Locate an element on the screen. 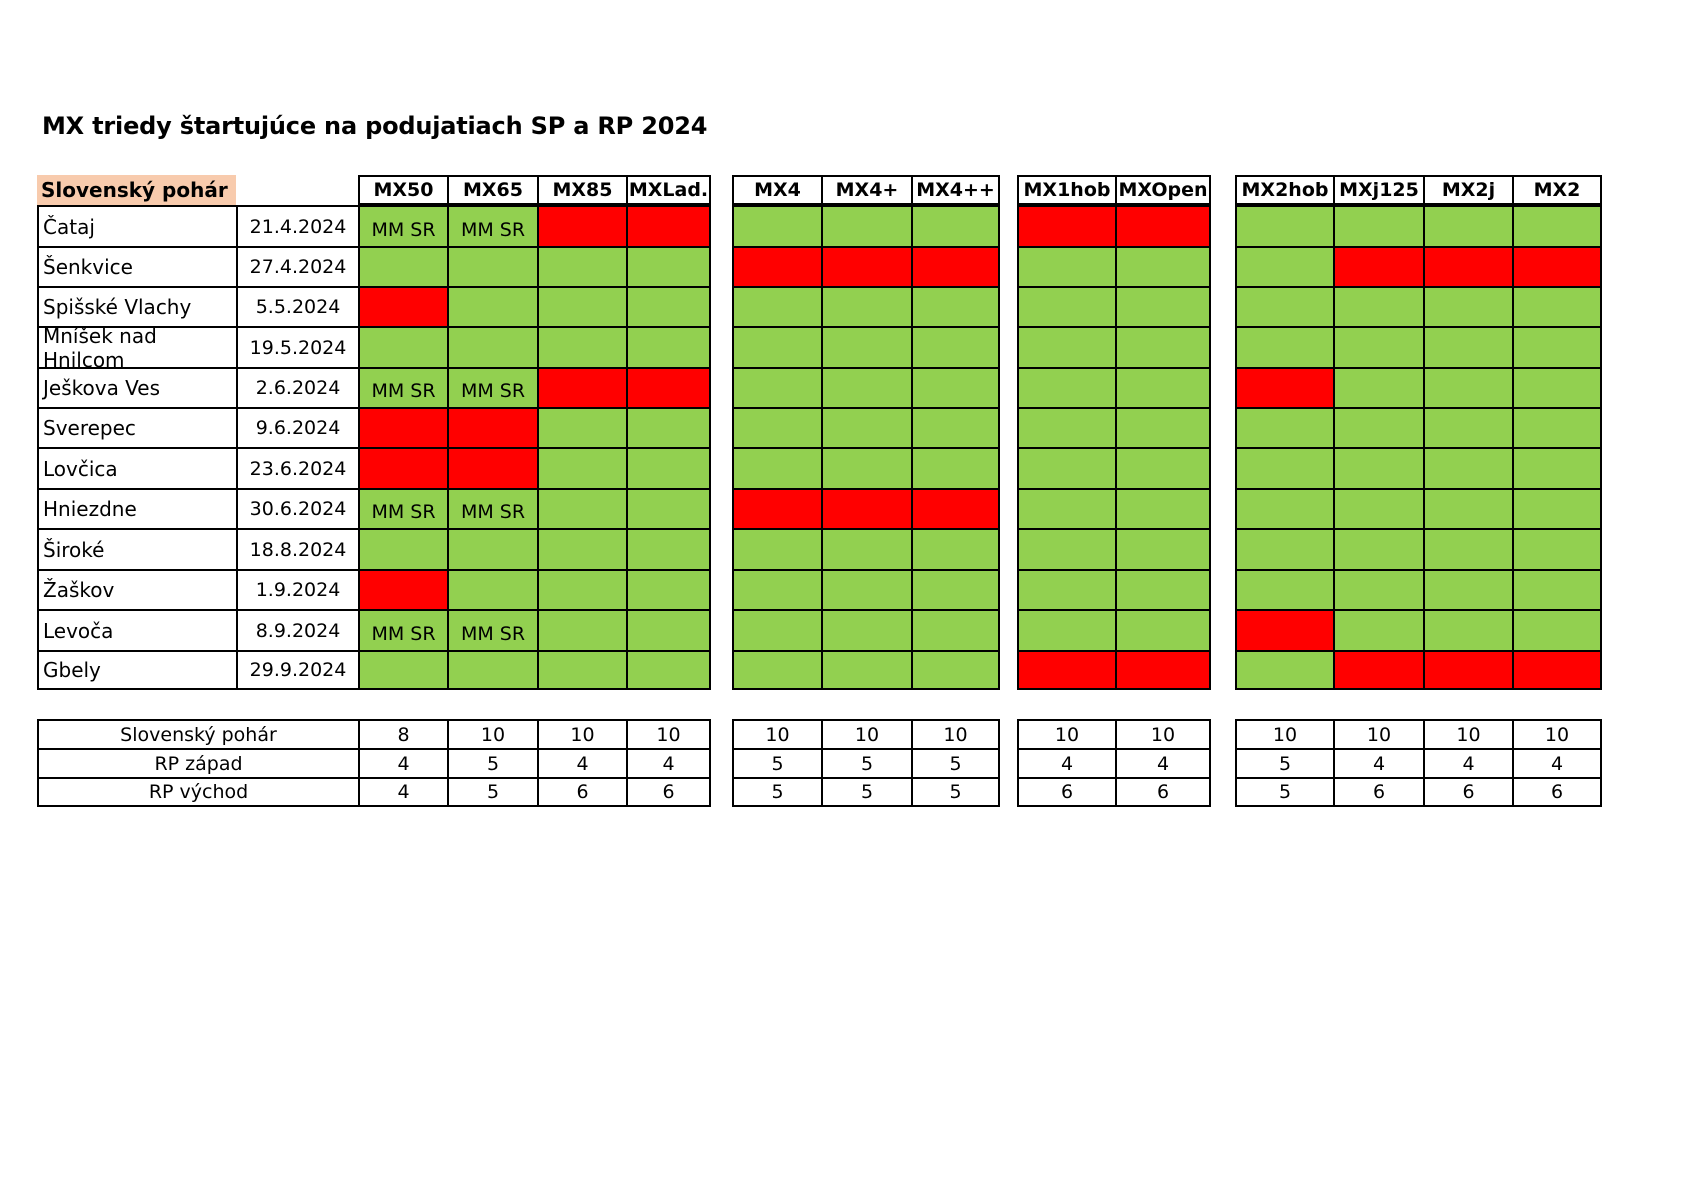 The width and height of the screenshot is (1683, 1190). class-header: MX2hob is located at coordinates (1284, 190).